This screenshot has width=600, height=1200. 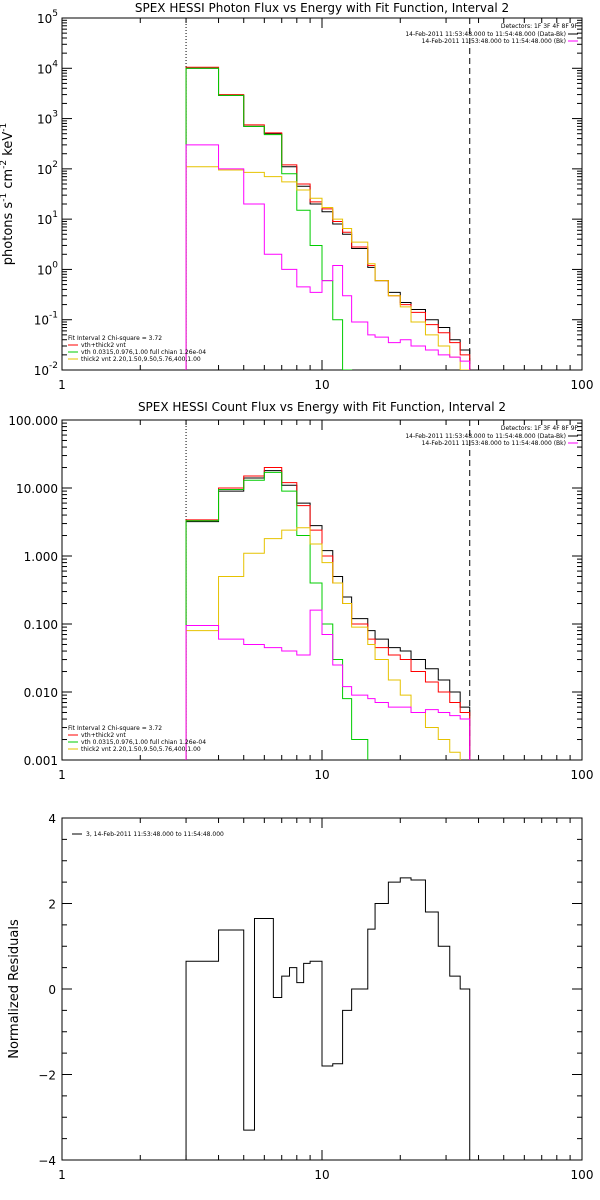 I want to click on y-tick-label: 100.000, so click(x=33, y=421).